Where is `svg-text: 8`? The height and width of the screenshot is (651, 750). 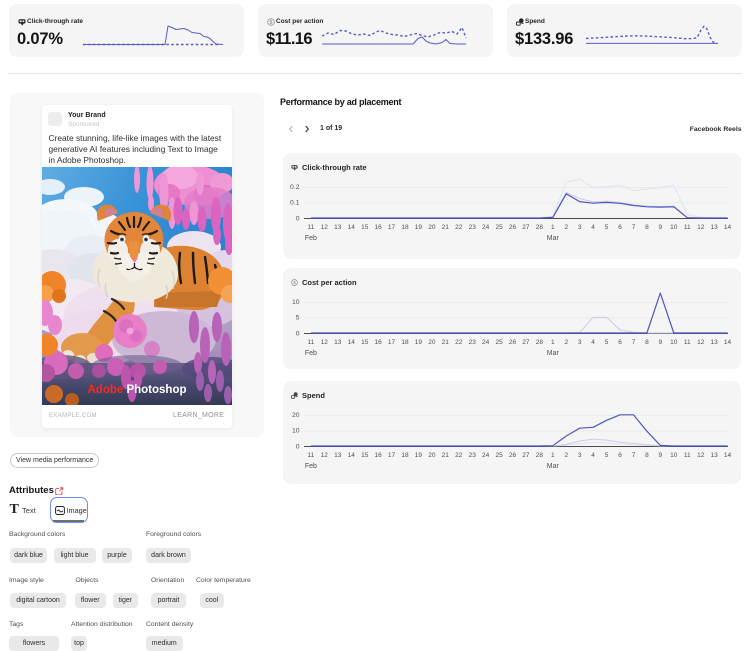 svg-text: 8 is located at coordinates (647, 342).